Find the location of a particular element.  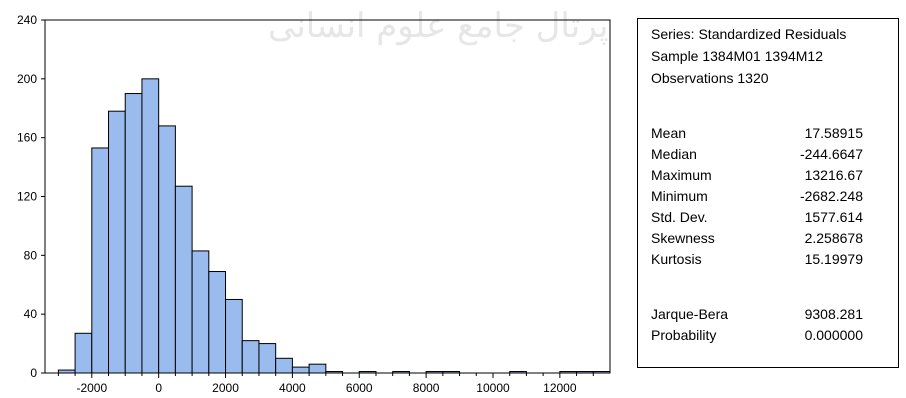

x-tick-label: 10000 is located at coordinates (493, 388).